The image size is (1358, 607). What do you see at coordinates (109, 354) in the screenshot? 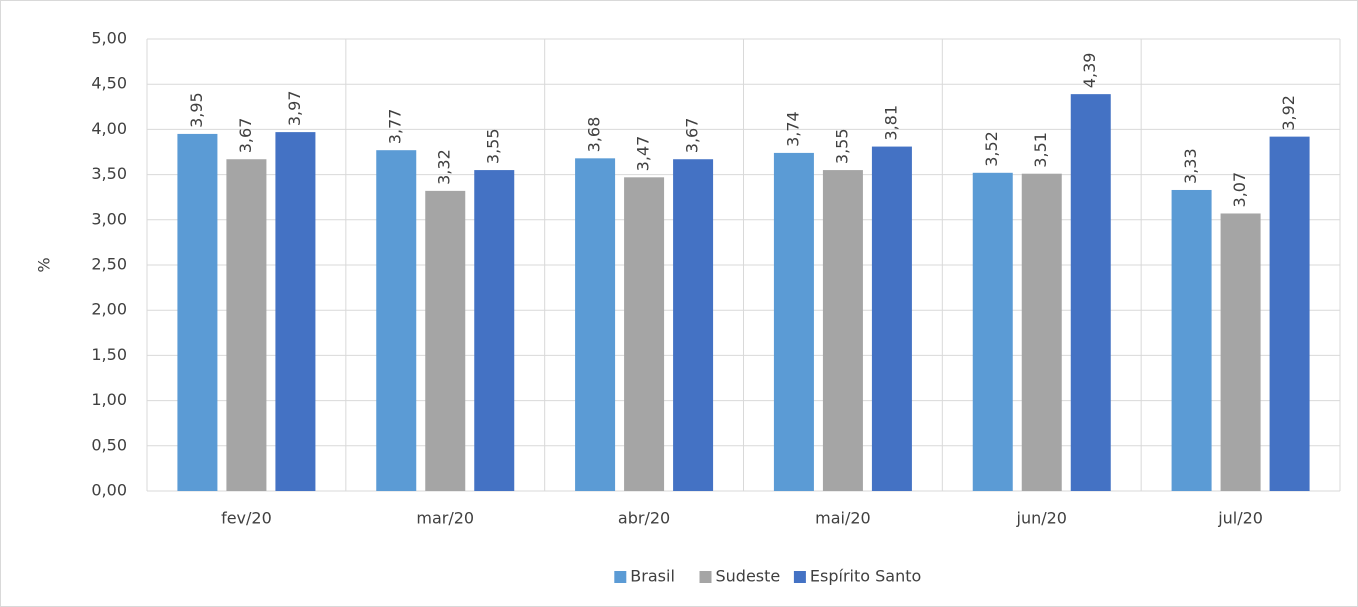
I see `y-tick-label: 1,50` at bounding box center [109, 354].